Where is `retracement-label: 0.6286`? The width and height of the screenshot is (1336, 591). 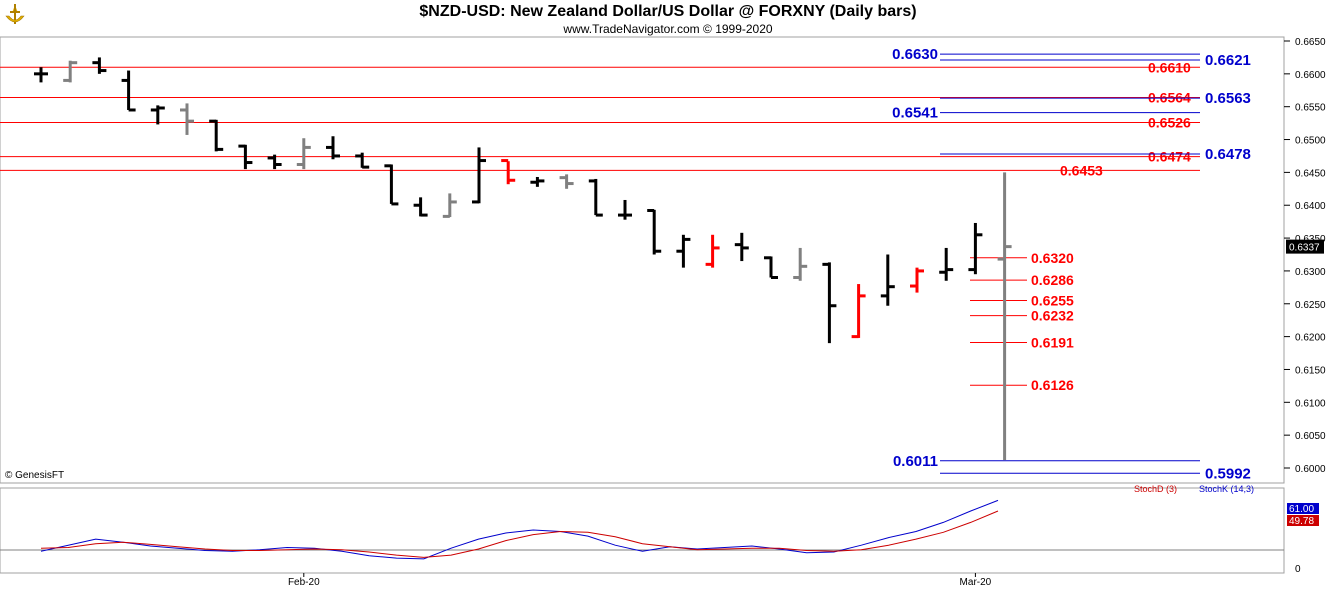 retracement-label: 0.6286 is located at coordinates (1052, 280).